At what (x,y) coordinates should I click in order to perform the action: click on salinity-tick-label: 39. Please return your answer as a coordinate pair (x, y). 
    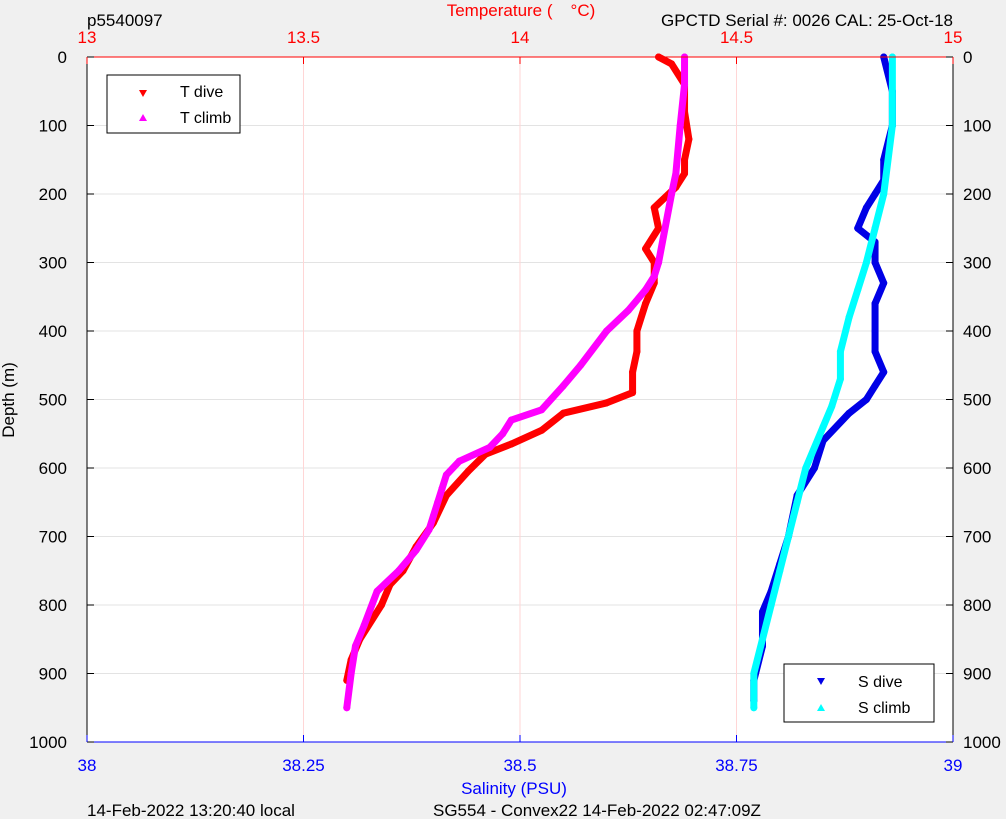
    Looking at the image, I should click on (953, 765).